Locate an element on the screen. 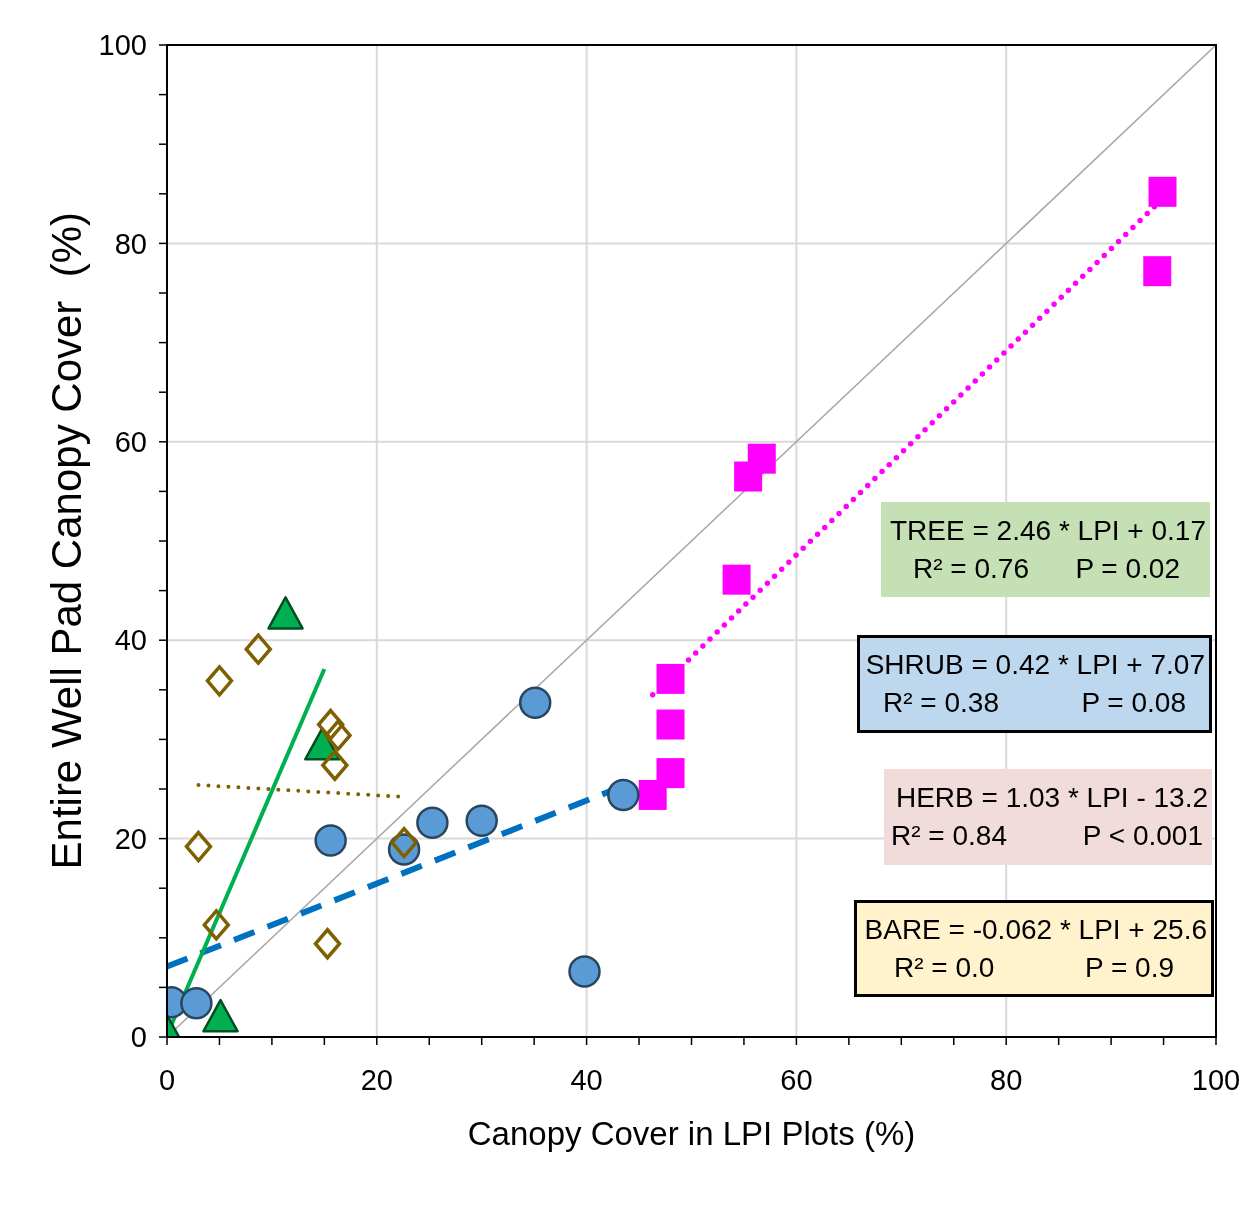  text: HERB = 1.03 * LPI - 13.2 R² = 0.84 P < 0.001 is located at coordinates (1049, 816).